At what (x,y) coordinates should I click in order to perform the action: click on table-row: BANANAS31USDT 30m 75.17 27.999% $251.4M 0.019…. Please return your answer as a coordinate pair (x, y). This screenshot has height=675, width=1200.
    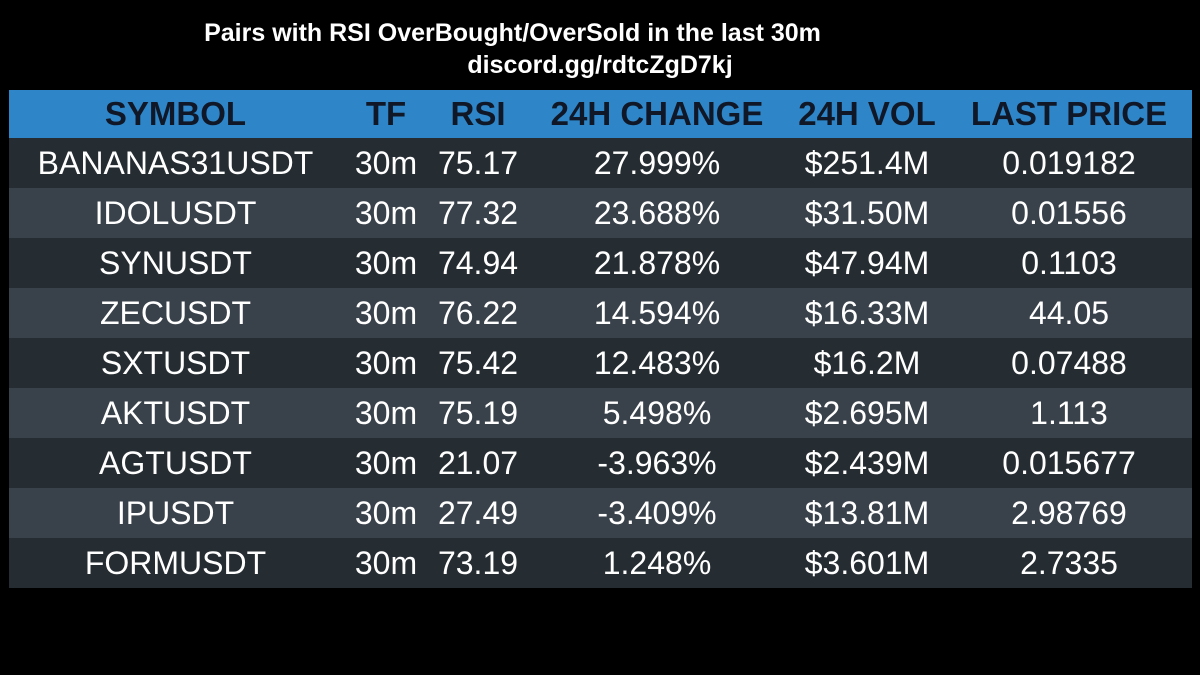
    Looking at the image, I should click on (600, 163).